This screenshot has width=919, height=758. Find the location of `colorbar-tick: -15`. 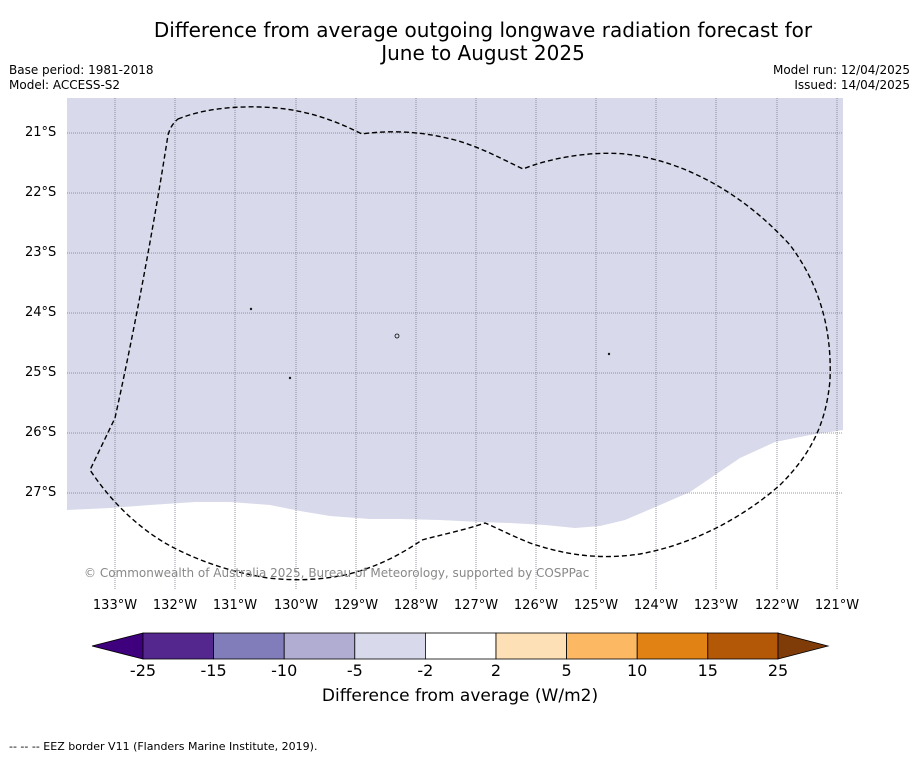

colorbar-tick: -15 is located at coordinates (213, 670).